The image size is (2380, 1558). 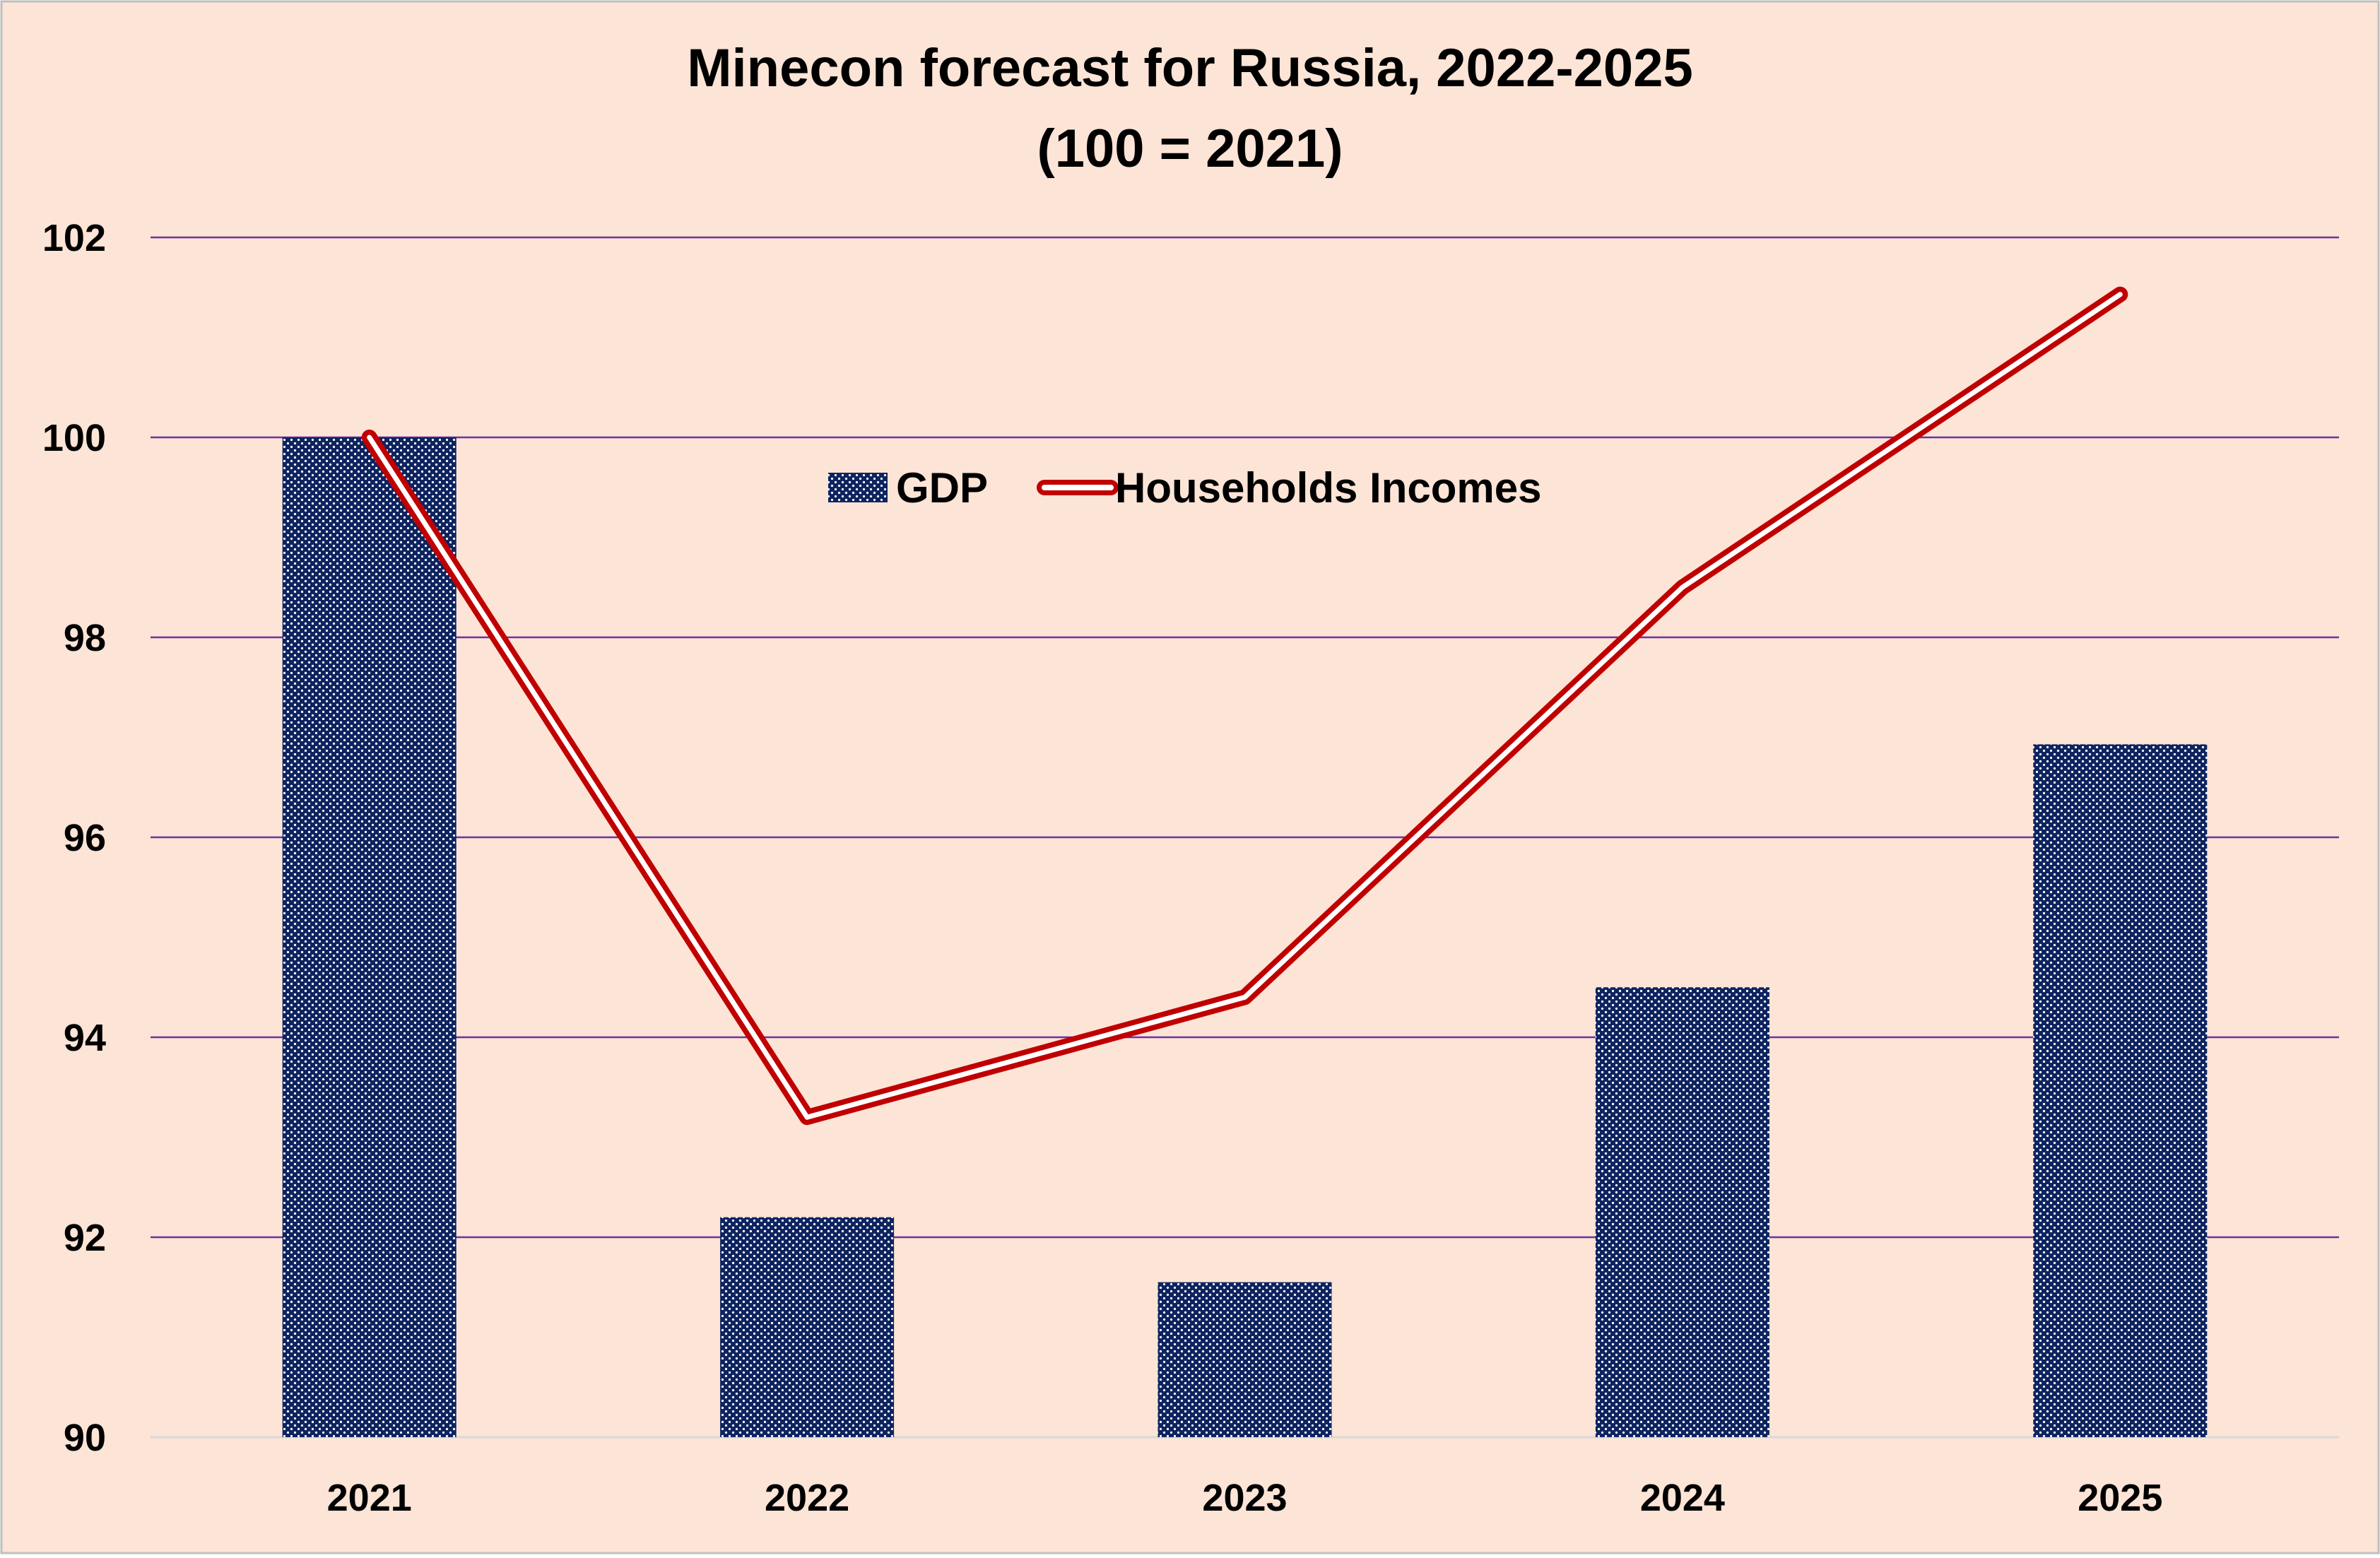 I want to click on y-tick-label-98: 98, so click(x=85, y=638).